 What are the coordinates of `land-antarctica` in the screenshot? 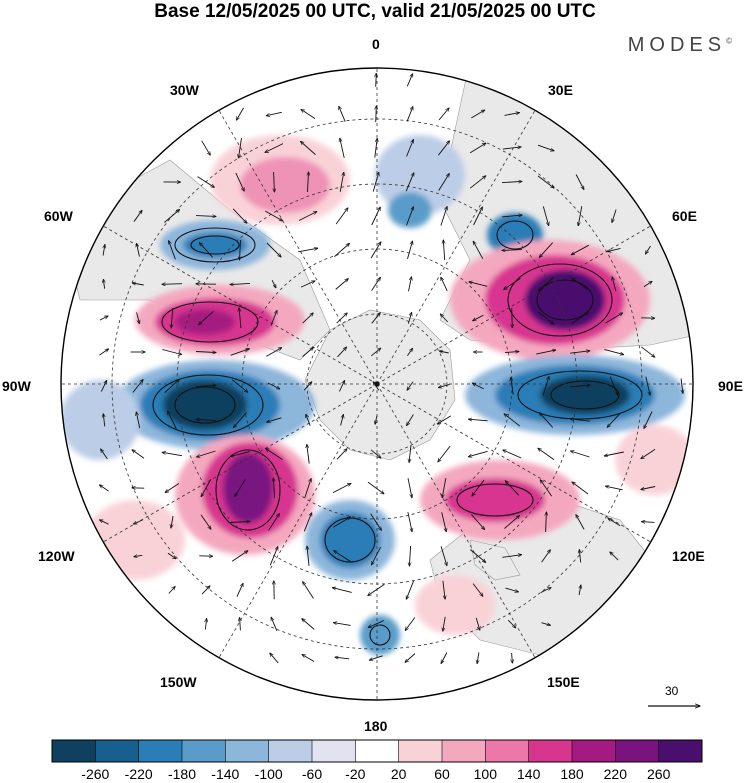 It's located at (380, 385).